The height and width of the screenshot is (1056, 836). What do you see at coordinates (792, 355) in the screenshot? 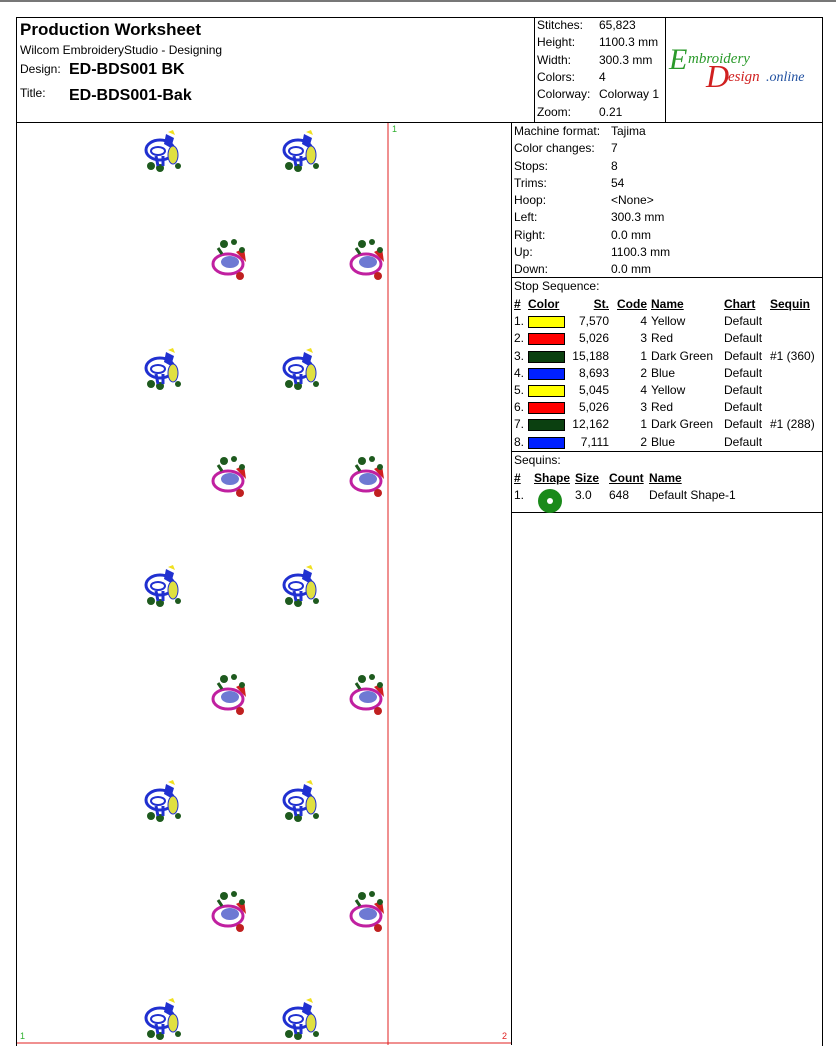
I see `sequin-info: #1 (360)` at bounding box center [792, 355].